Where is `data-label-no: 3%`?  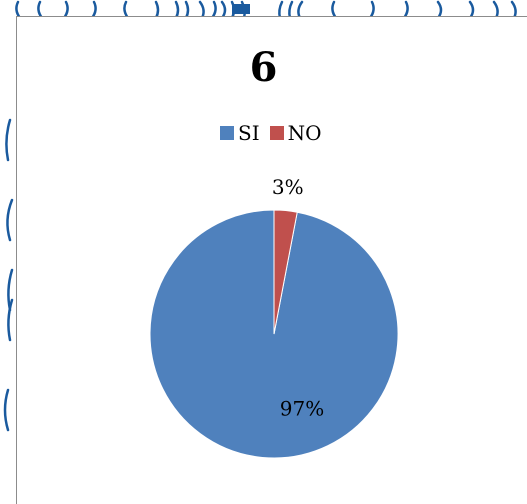
data-label-no: 3% is located at coordinates (288, 187).